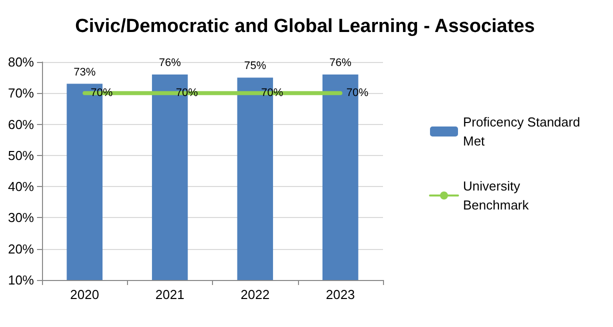 The width and height of the screenshot is (613, 327). I want to click on data-label: 73%, so click(85, 72).